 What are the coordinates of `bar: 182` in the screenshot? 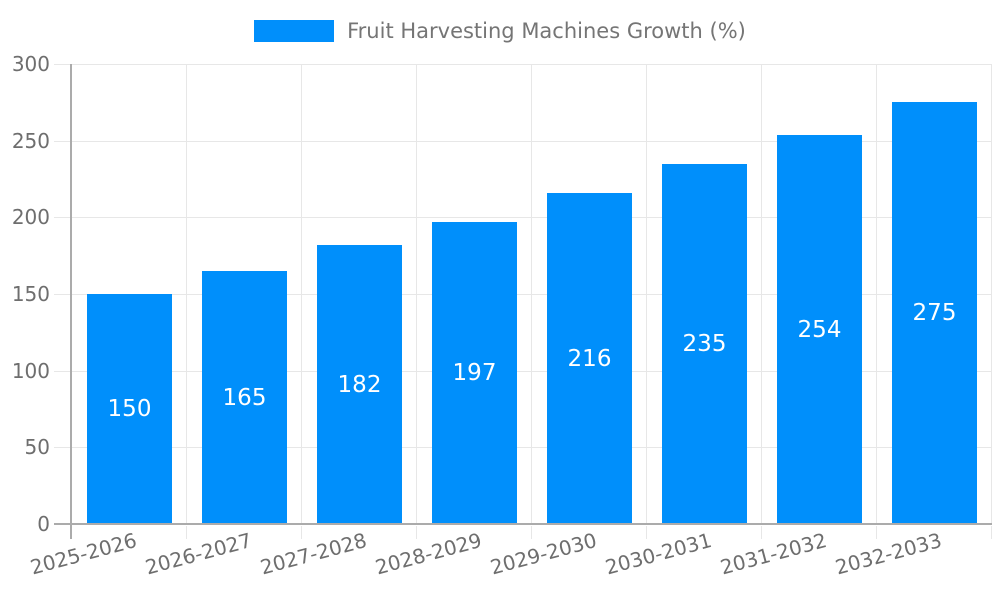 It's located at (359, 384).